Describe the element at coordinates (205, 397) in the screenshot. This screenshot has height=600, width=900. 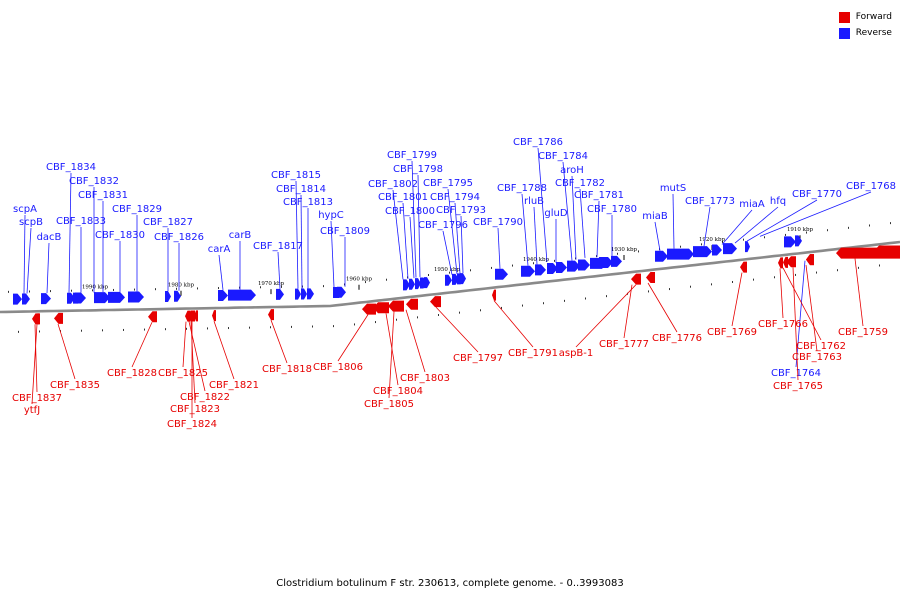
I see `gene-label-cbf-1822: CBF_1822` at that location.